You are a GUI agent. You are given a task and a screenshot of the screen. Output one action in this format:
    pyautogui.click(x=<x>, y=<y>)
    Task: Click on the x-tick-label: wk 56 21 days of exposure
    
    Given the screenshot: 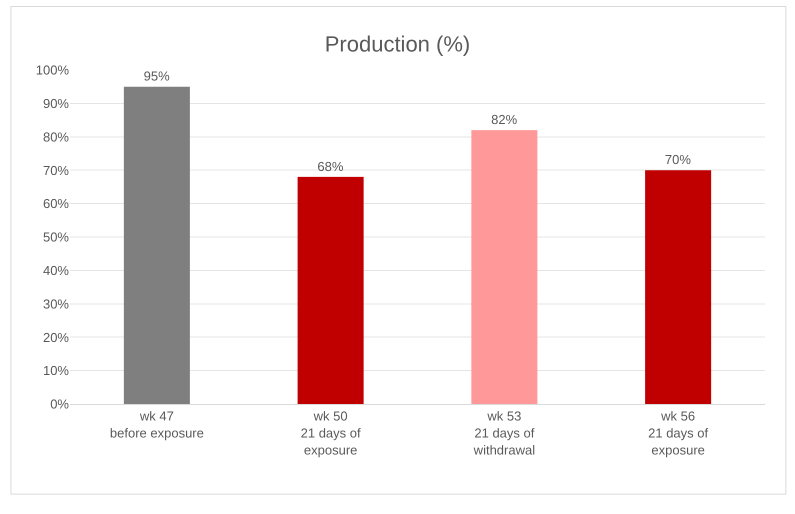 What is the action you would take?
    pyautogui.click(x=678, y=433)
    